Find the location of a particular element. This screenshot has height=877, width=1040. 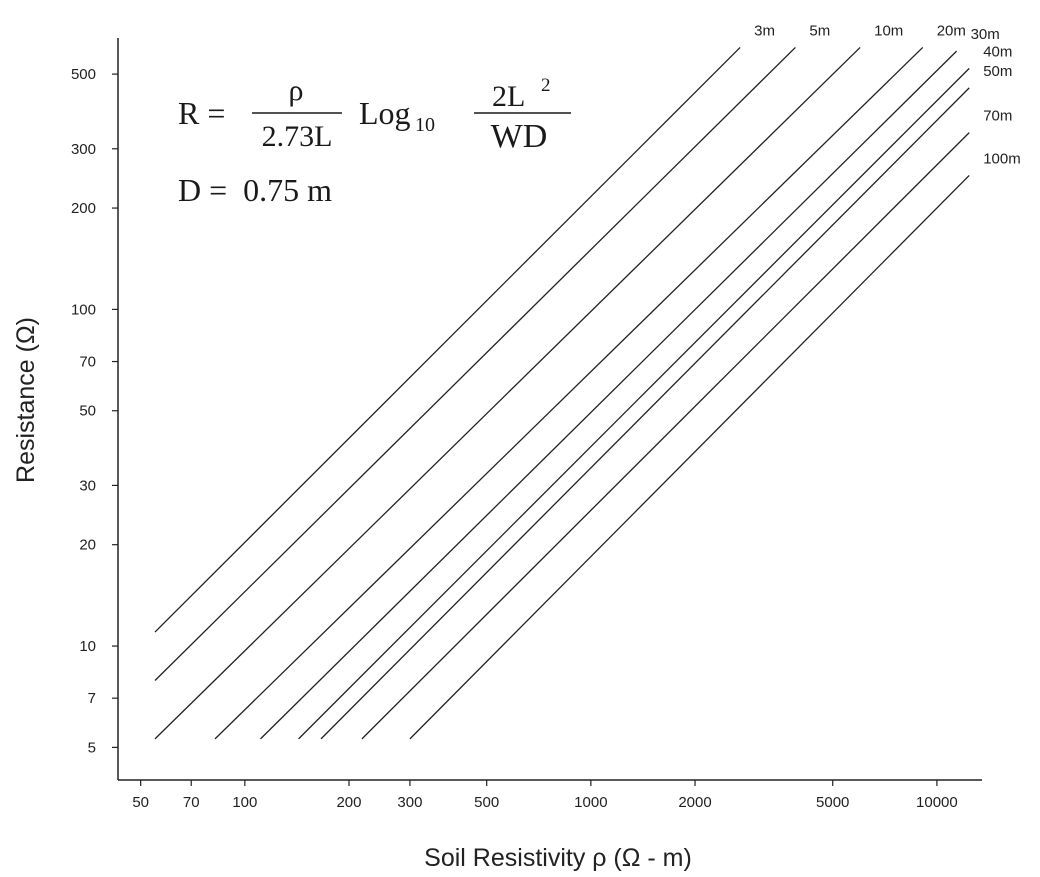

y-tick-label: 500 is located at coordinates (83, 74).